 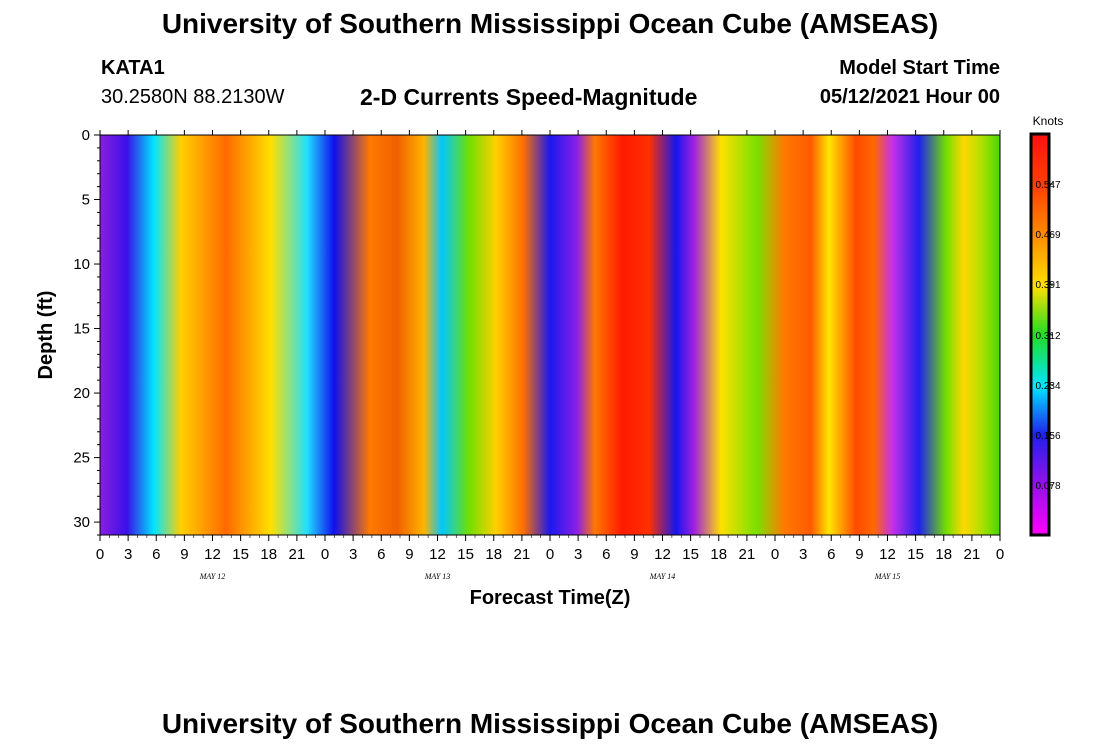 What do you see at coordinates (81, 329) in the screenshot?
I see `y-tick-label: 15` at bounding box center [81, 329].